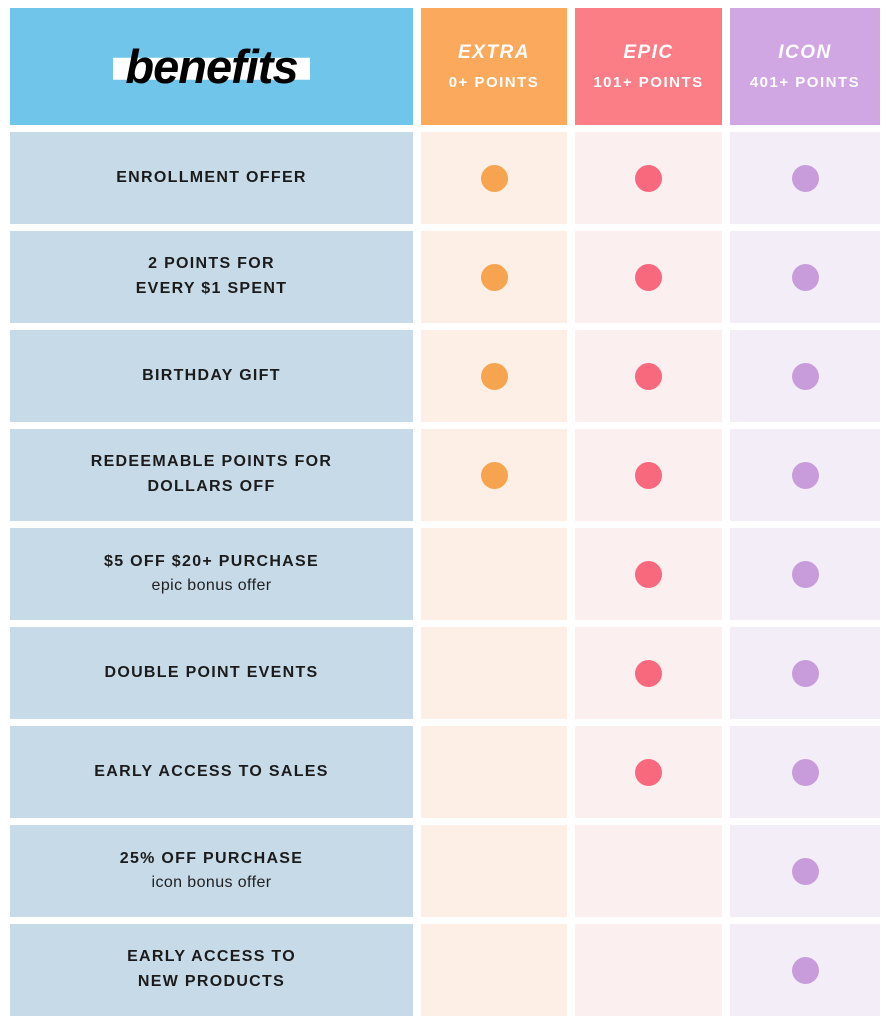  I want to click on tier-header-epic: EPIC 101+ POINTS, so click(648, 66).